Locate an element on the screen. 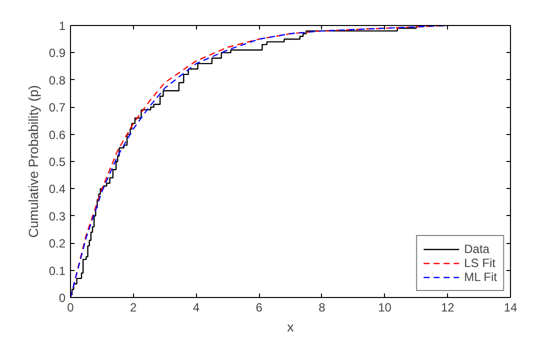 Image resolution: width=560 pixels, height=337 pixels. legend-label: LS Fit is located at coordinates (480, 263).